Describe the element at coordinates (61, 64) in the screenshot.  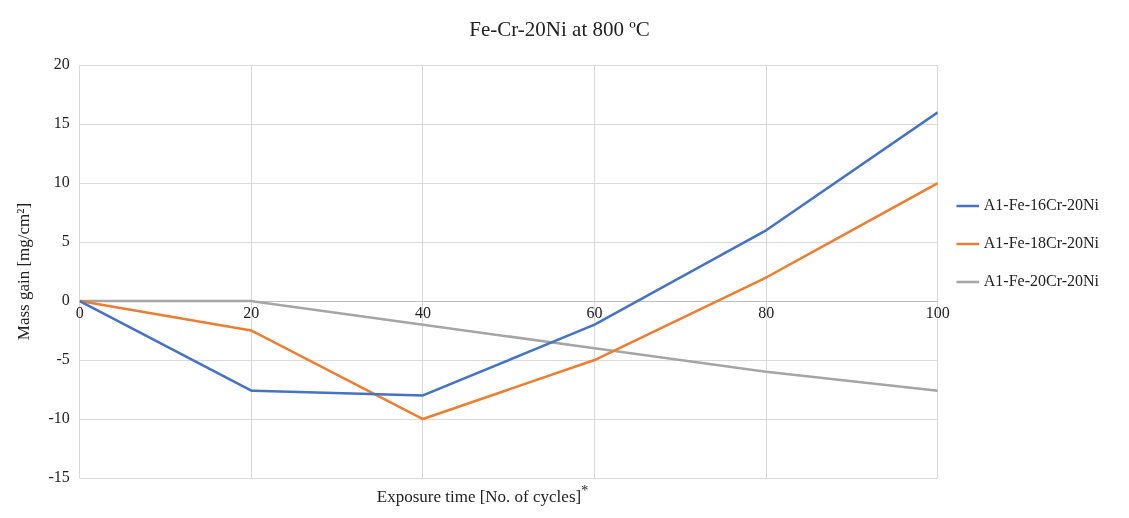
I see `y-tick-label: 20` at that location.